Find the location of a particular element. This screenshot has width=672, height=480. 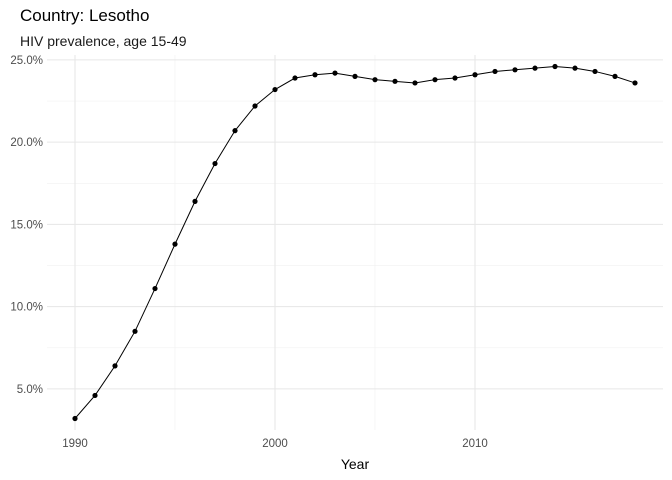

x-tick-label: 1990 is located at coordinates (75, 444).